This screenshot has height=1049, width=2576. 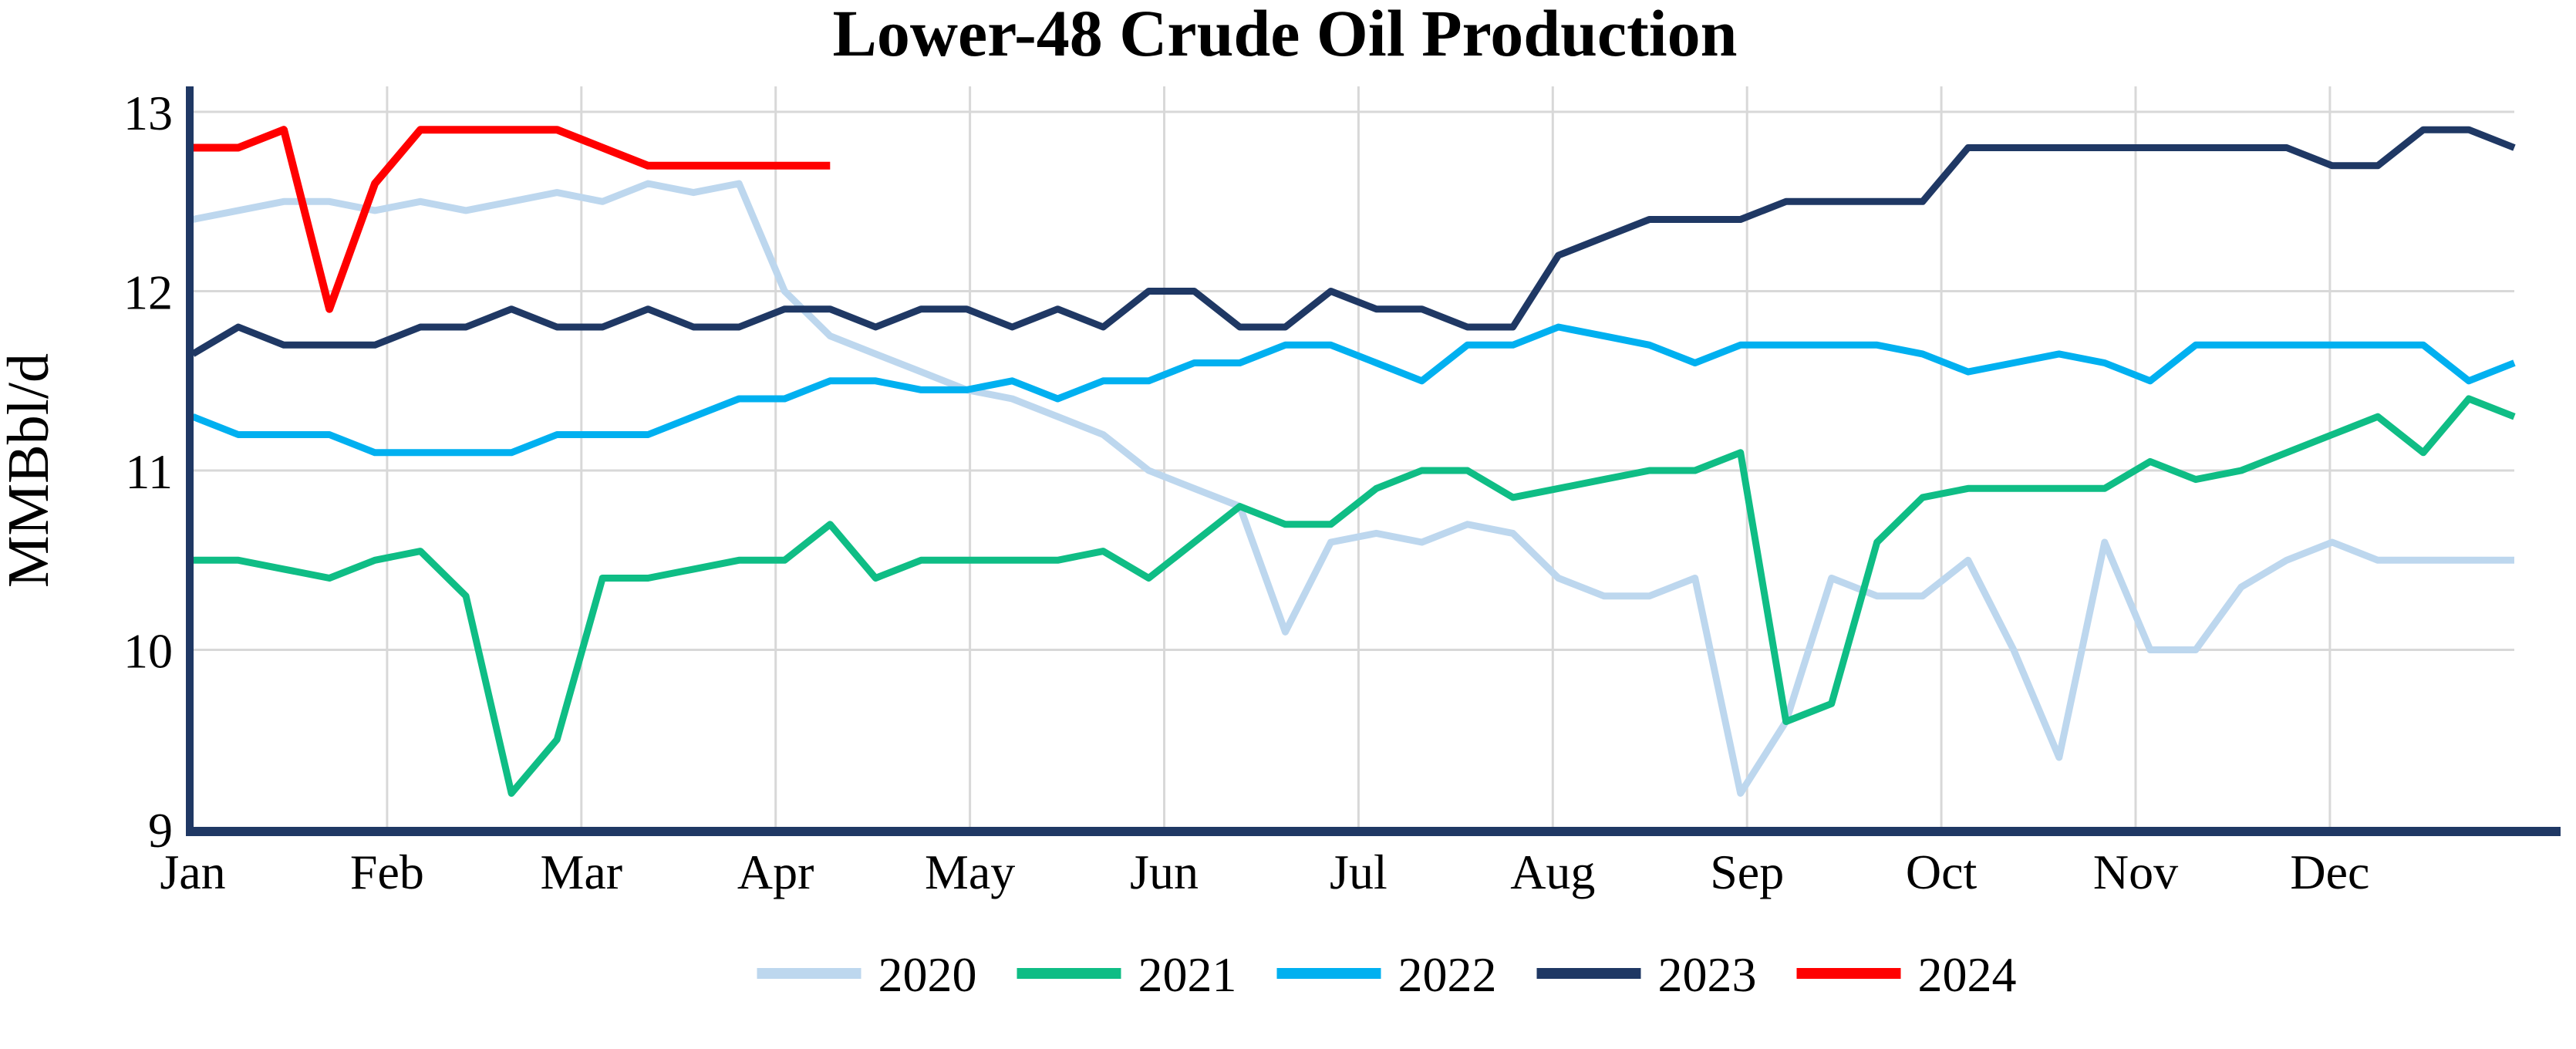 What do you see at coordinates (581, 872) in the screenshot?
I see `x-tick-label-Mar: Mar` at bounding box center [581, 872].